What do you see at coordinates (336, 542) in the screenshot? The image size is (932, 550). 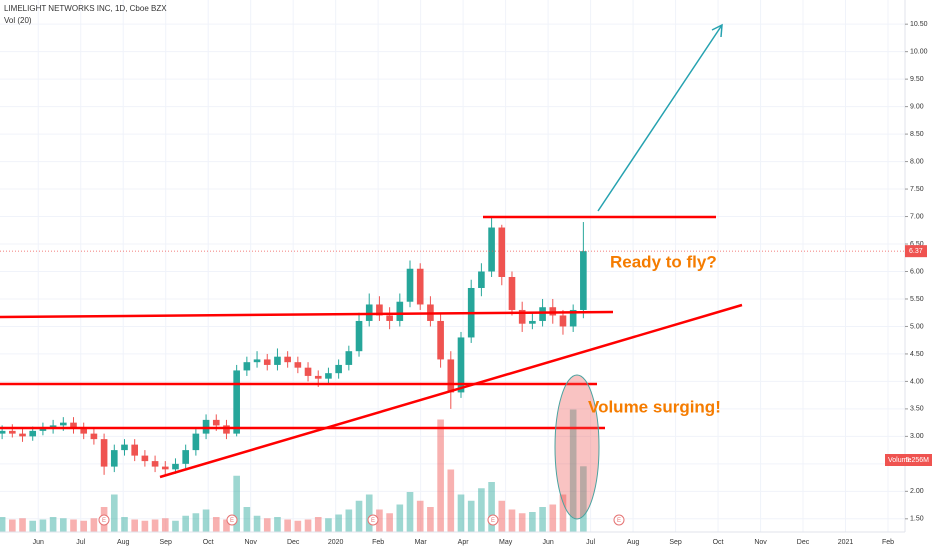 I see `x-tick-label: 2020` at bounding box center [336, 542].